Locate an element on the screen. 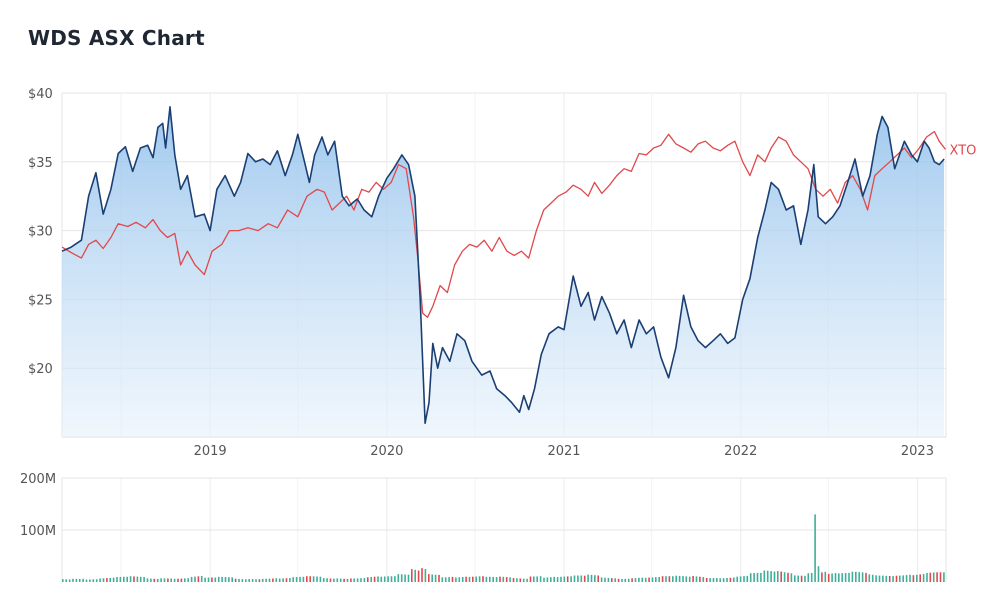  price-y-tick-label: $35 is located at coordinates (40, 163).